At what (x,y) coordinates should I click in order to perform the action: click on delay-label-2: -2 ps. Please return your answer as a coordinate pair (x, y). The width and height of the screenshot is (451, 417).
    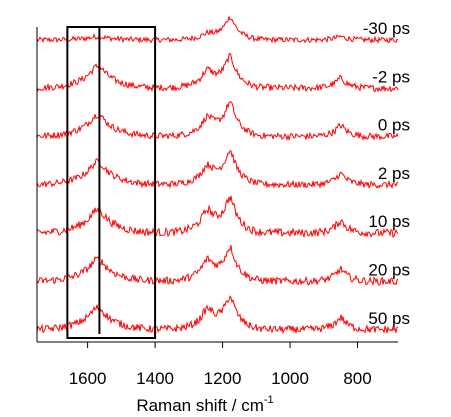
    Looking at the image, I should click on (391, 76).